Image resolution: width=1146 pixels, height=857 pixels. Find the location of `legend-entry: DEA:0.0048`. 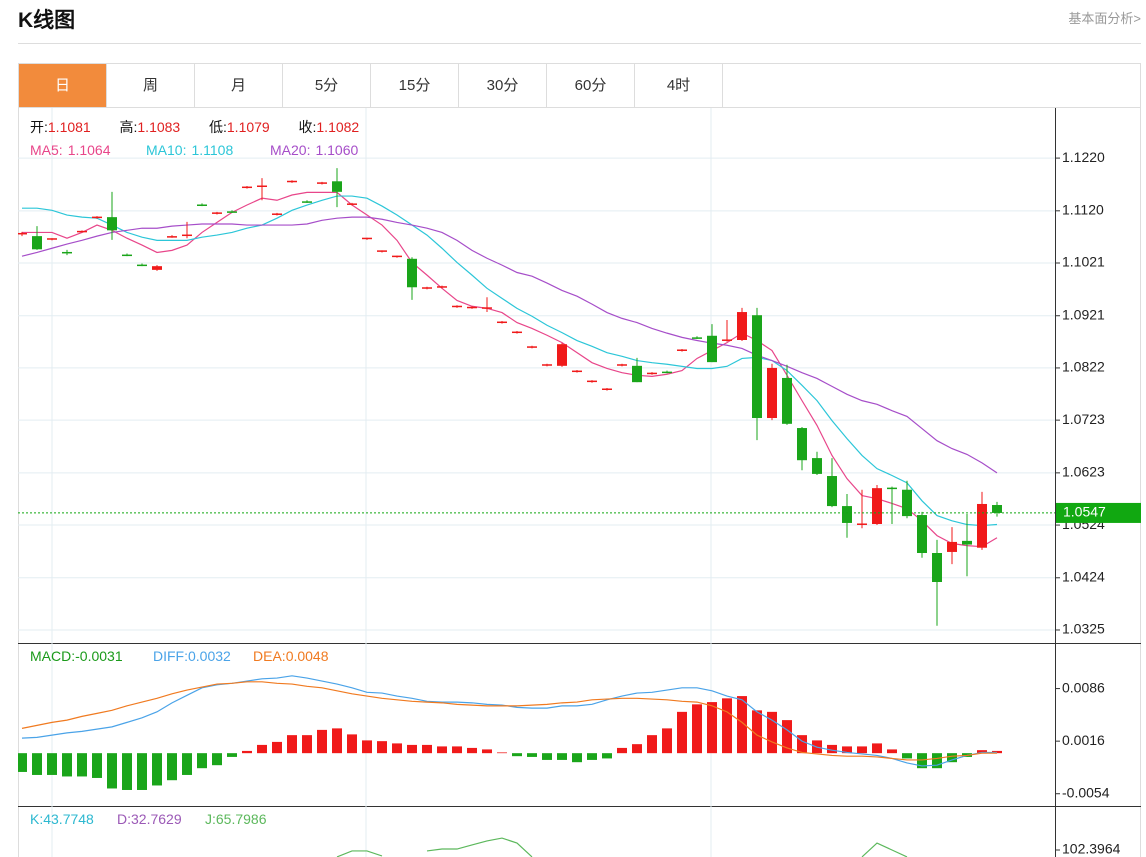

legend-entry: DEA:0.0048 is located at coordinates (291, 656).